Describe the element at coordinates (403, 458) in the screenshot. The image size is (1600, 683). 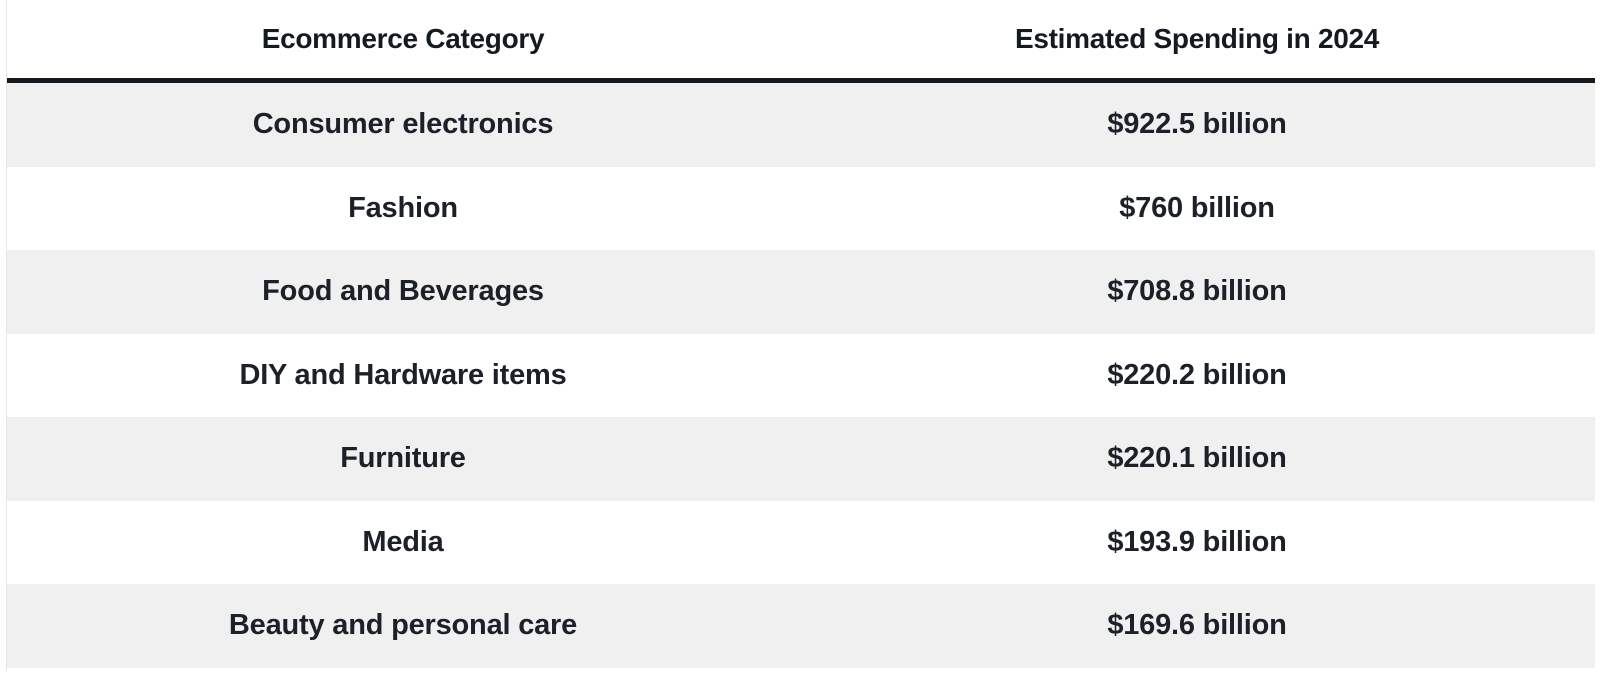
I see `category-cell: Furniture` at that location.